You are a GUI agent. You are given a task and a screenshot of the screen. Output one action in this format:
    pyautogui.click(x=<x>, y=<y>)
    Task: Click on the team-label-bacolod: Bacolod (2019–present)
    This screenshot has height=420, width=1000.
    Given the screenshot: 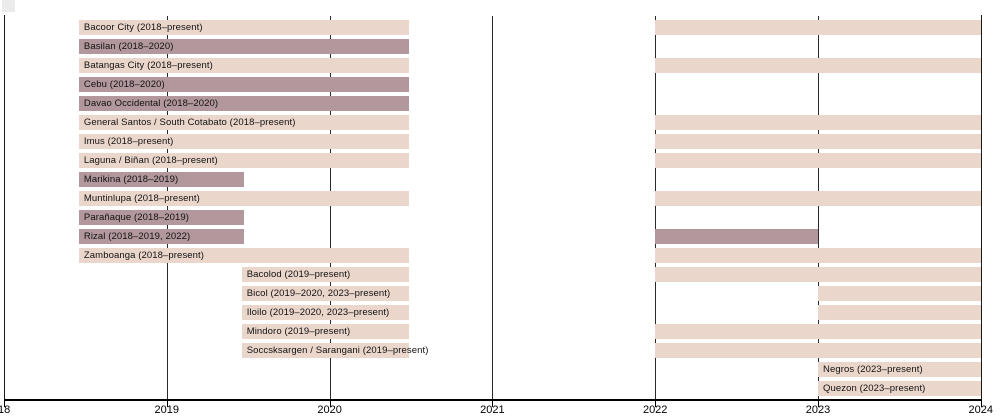 What is the action you would take?
    pyautogui.click(x=298, y=274)
    